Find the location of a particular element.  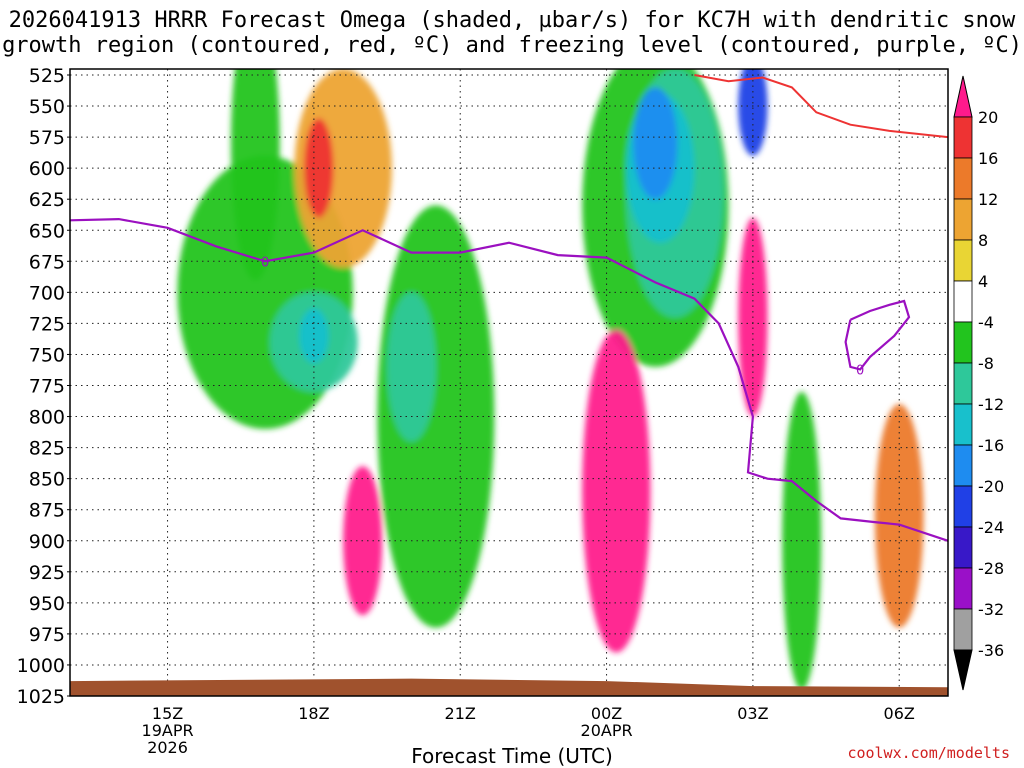

y-tick-label-700: 700 is located at coordinates (47, 293).